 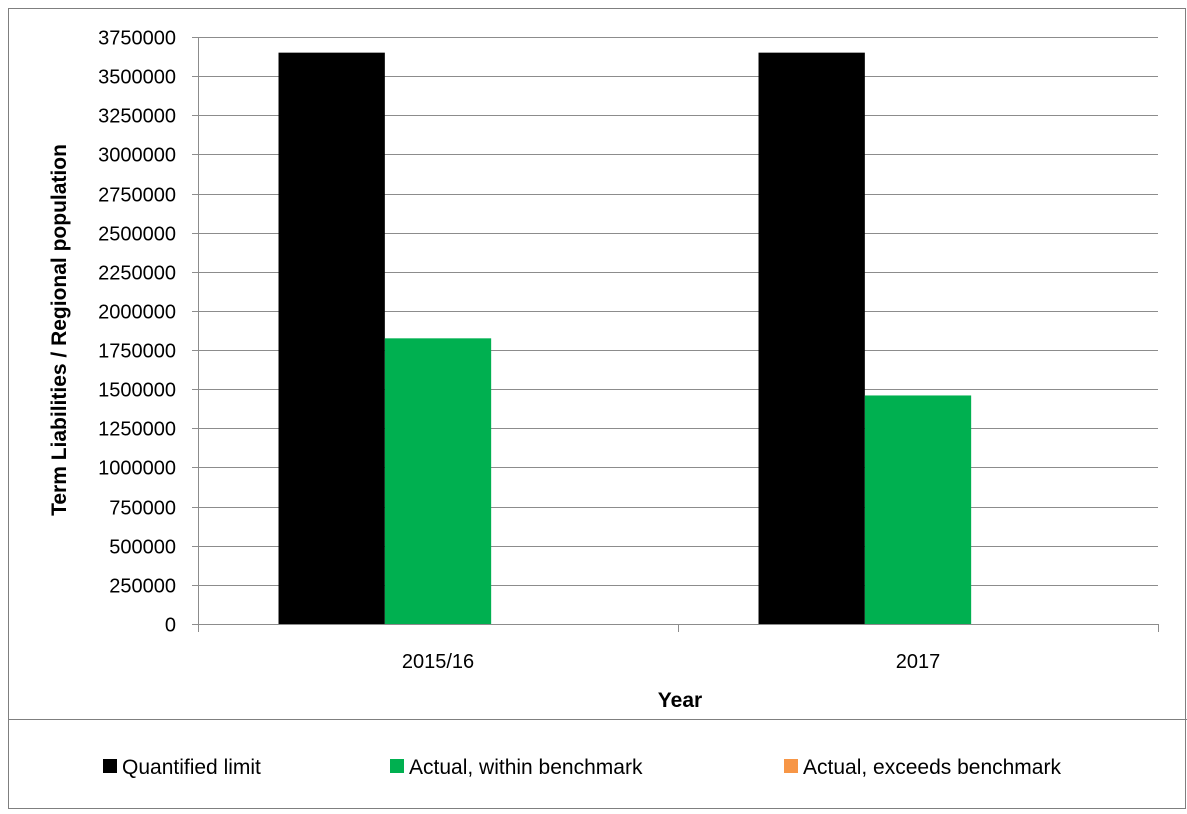 I want to click on legend-label: Actual, within benchmark, so click(x=526, y=767).